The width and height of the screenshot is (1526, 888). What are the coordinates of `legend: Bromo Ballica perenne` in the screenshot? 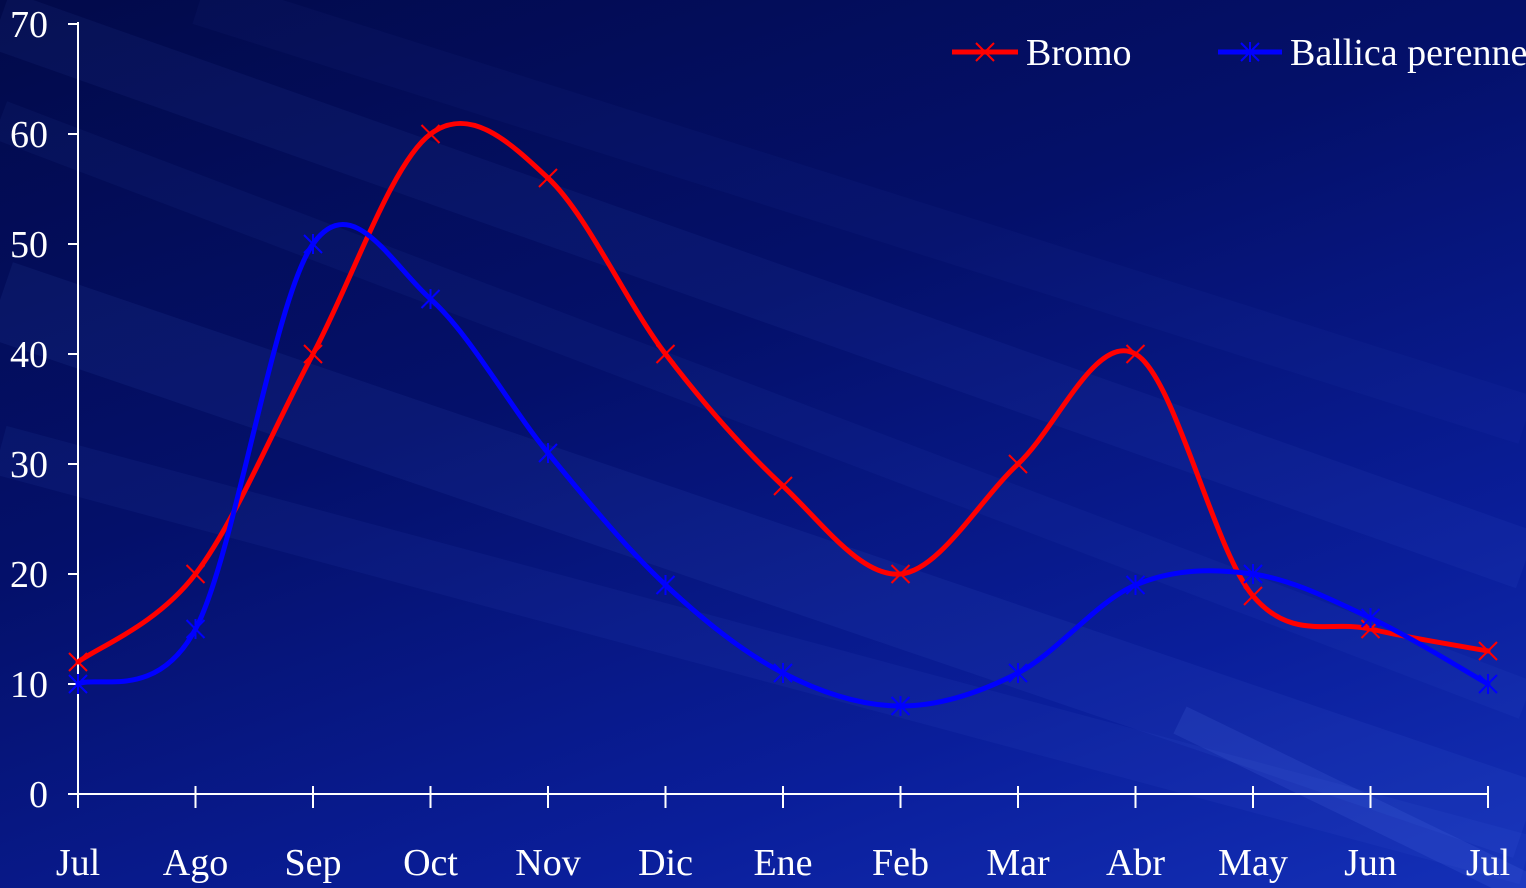 It's located at (1239, 53).